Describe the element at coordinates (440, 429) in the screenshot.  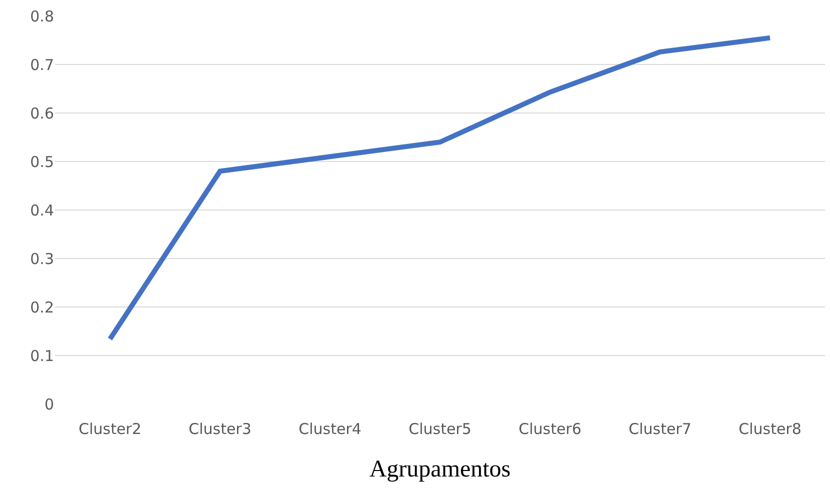
I see `x-tick-label: Cluster5` at that location.